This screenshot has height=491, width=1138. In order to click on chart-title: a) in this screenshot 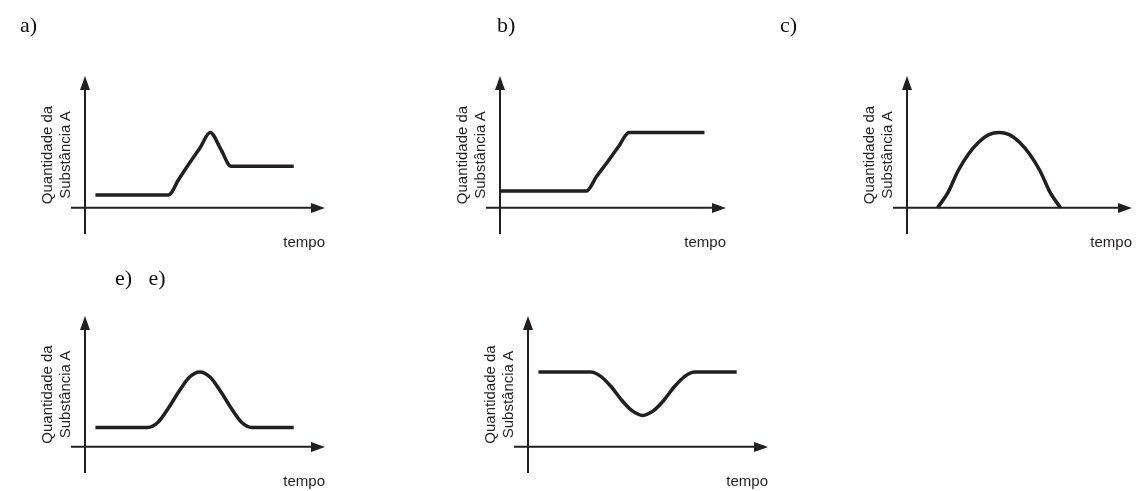, I will do `click(29, 25)`.